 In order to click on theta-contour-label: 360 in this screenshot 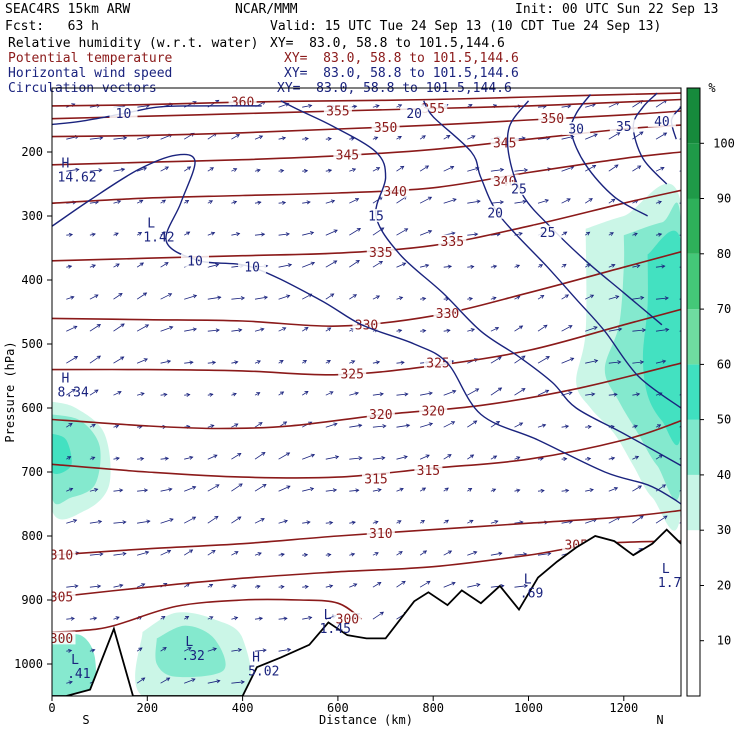, I will do `click(242, 103)`.